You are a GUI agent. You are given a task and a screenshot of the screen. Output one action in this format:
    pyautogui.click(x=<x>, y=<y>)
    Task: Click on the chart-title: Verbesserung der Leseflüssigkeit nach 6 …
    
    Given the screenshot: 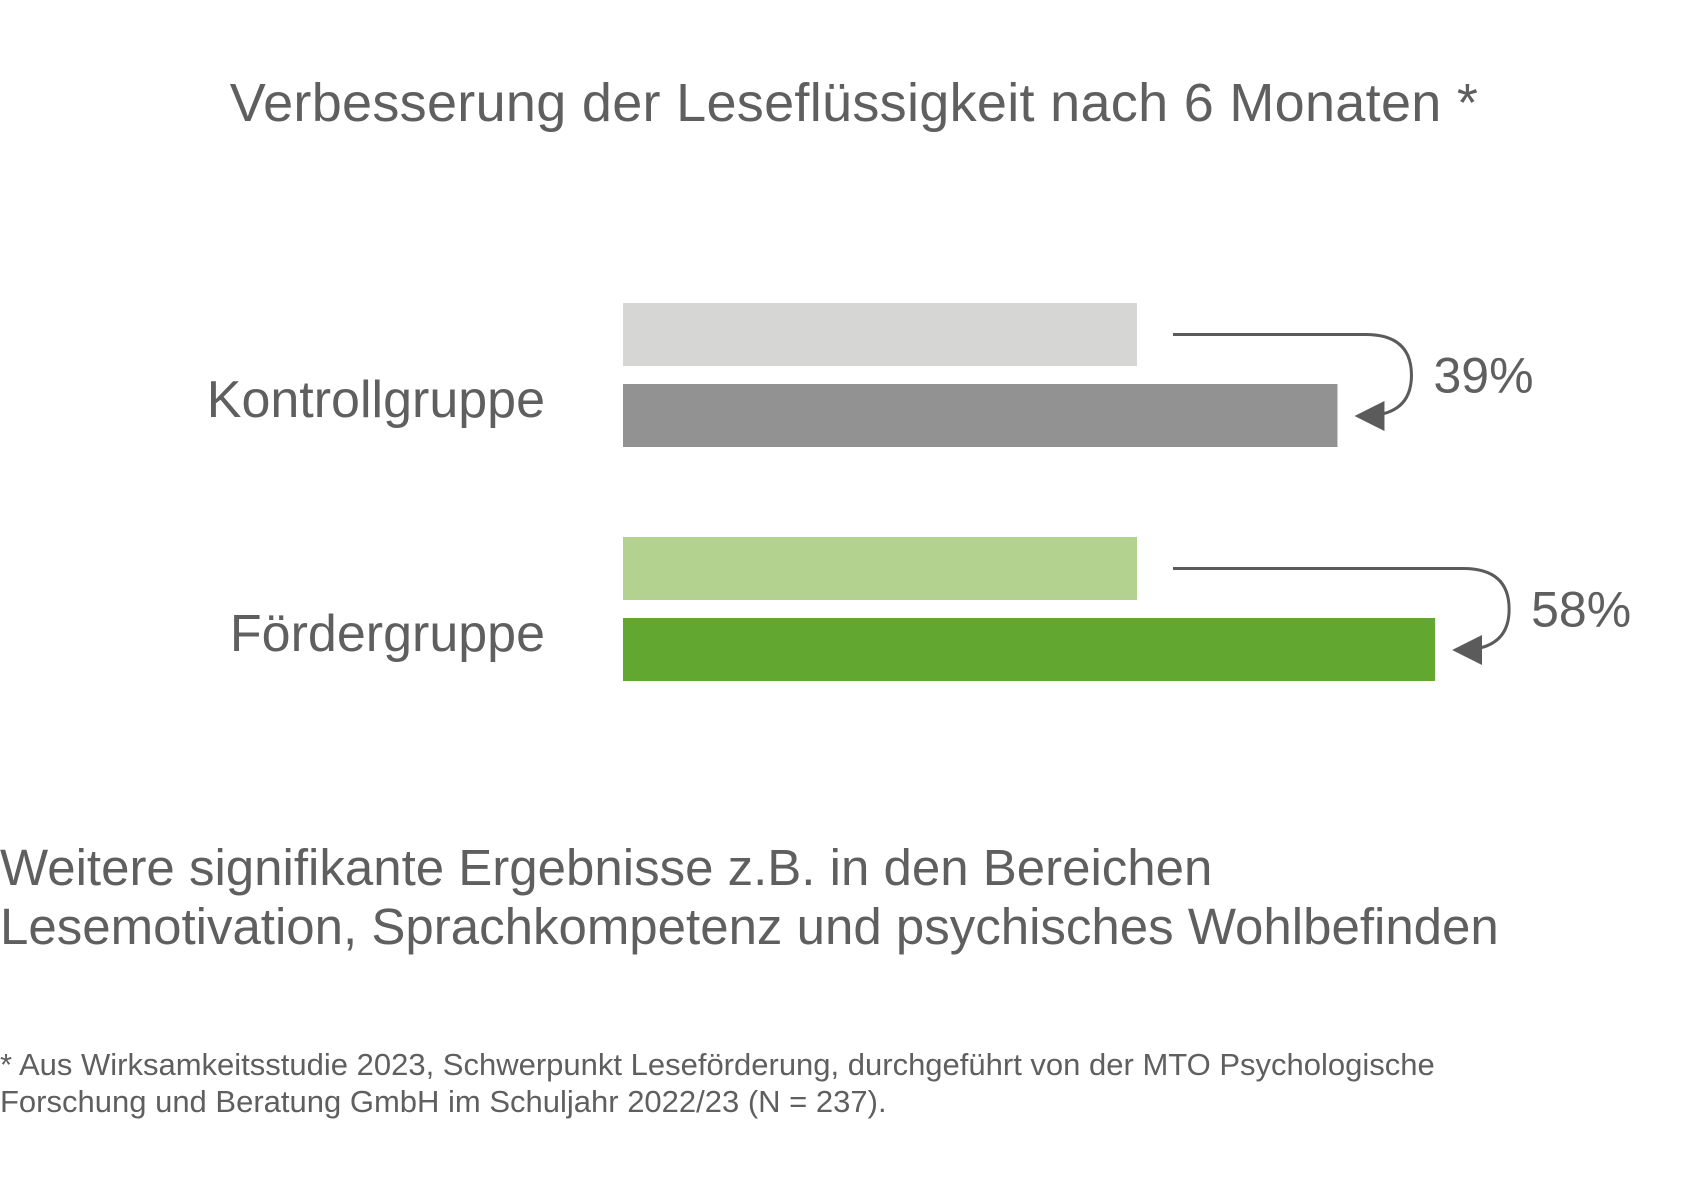 What is the action you would take?
    pyautogui.click(x=854, y=103)
    